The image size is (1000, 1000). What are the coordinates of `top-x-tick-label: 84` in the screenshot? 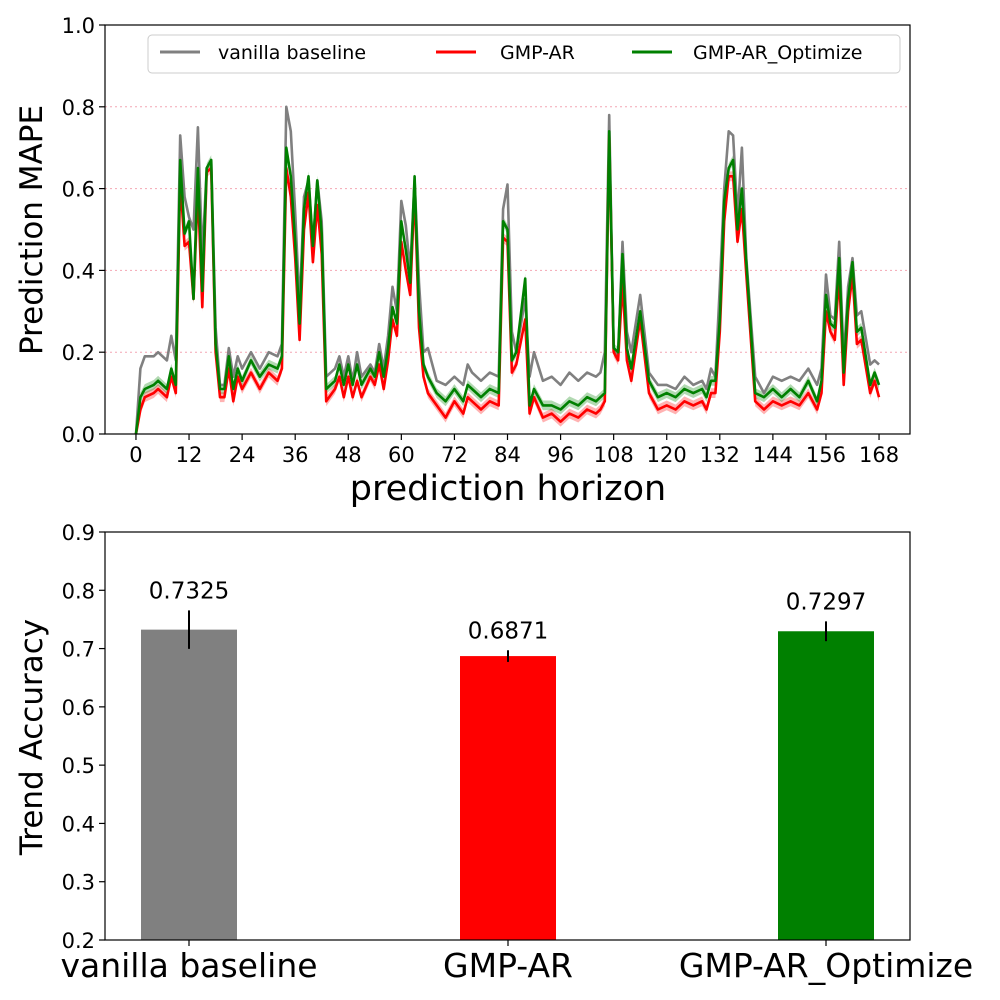 It's located at (507, 455).